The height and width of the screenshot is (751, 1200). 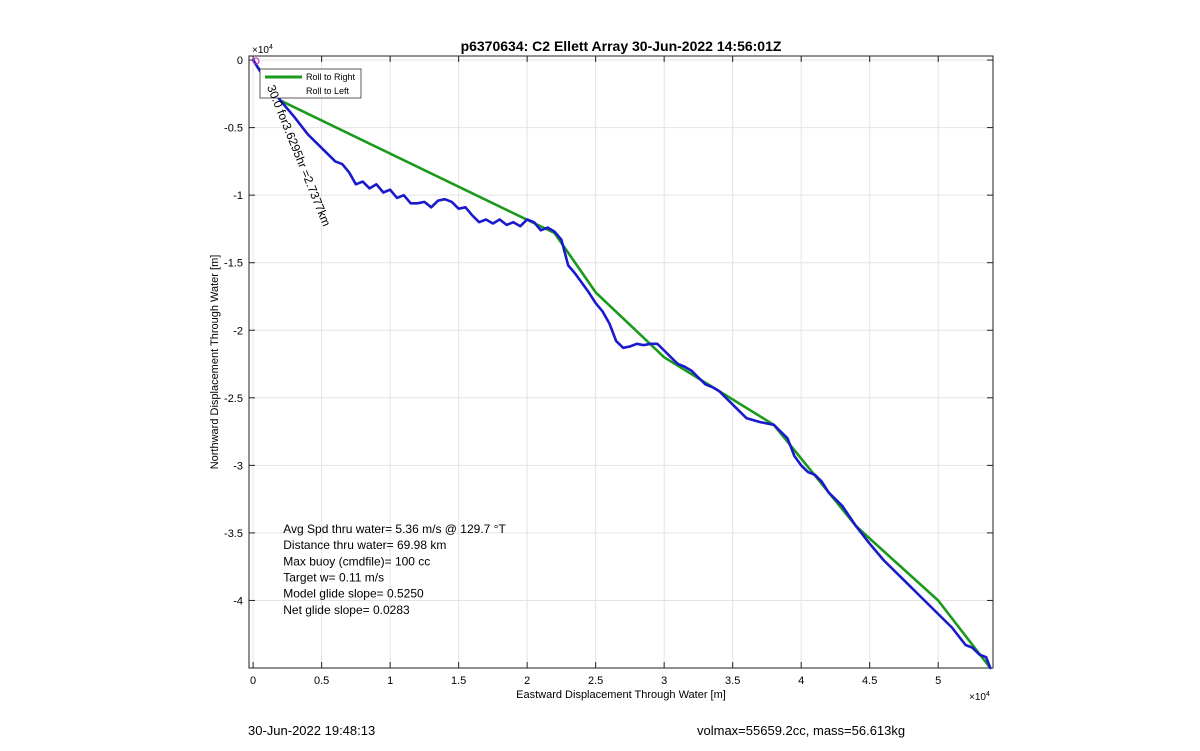 I want to click on segment-annotation: 30.0 for3.6295hr =2.7377km, so click(x=299, y=155).